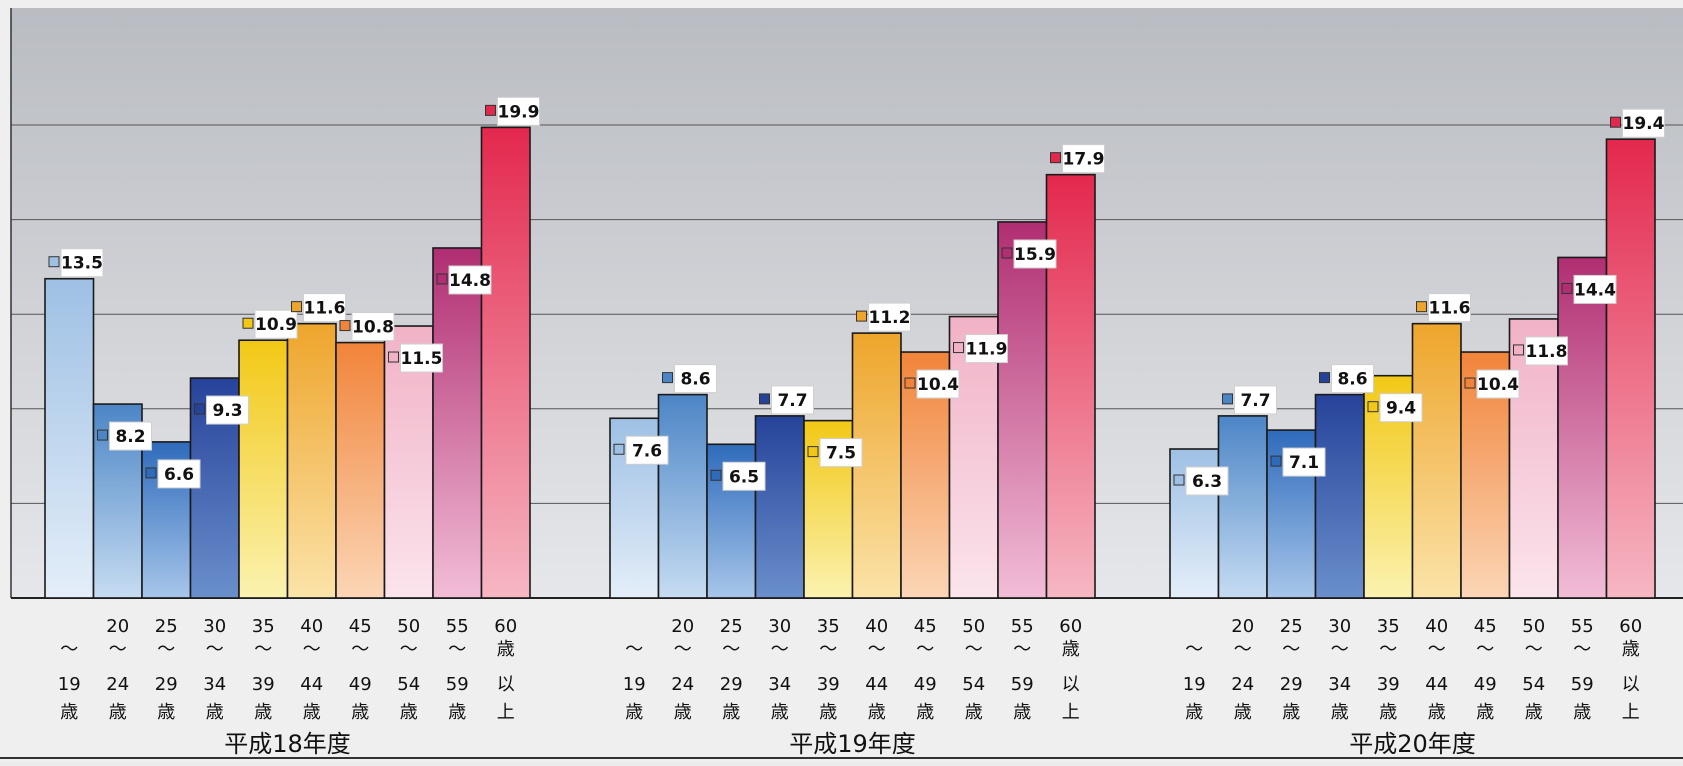 This screenshot has height=766, width=1683. Describe the element at coordinates (1644, 124) in the screenshot. I see `data-label-text: 19.4` at that location.